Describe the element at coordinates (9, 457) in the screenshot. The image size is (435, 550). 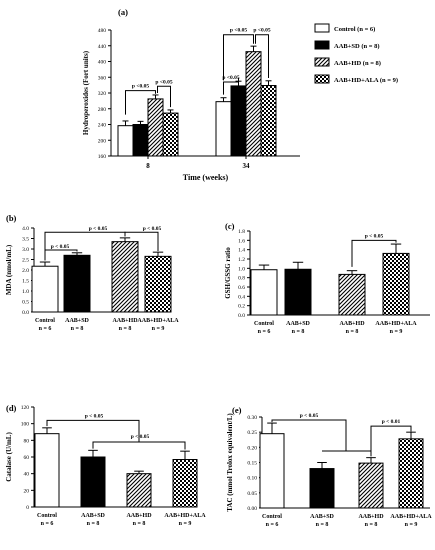
I see `y-axis-title: Catalase (U/mL)` at that location.